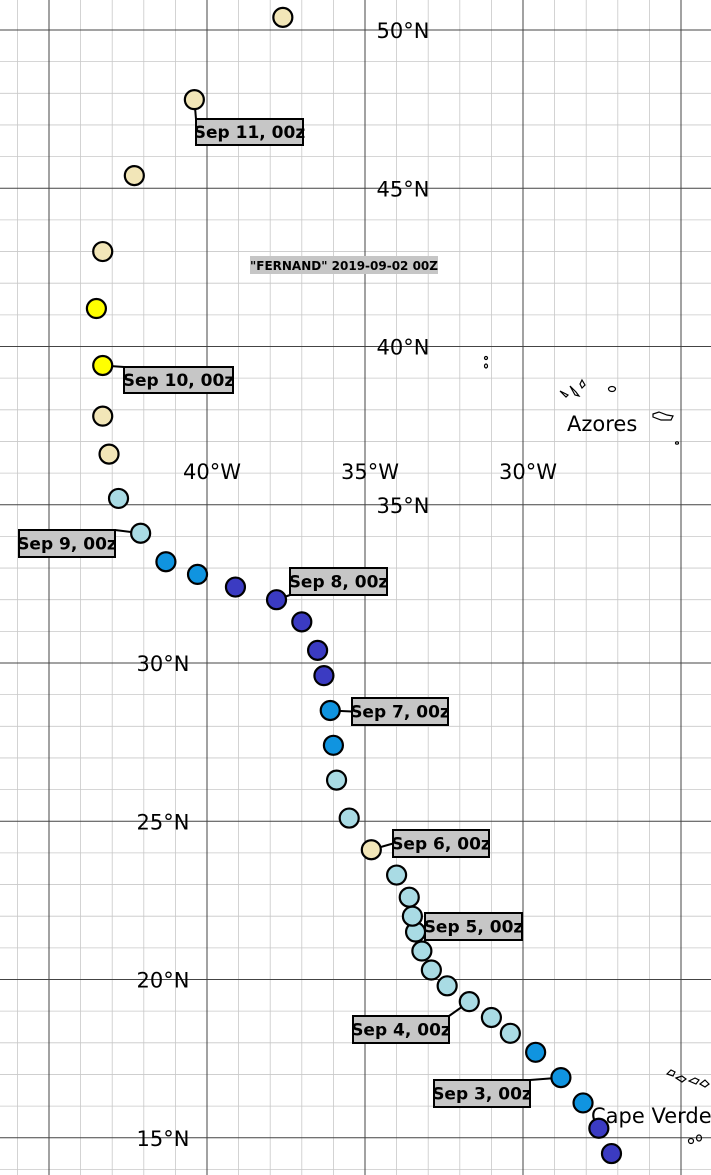 Image resolution: width=711 pixels, height=1175 pixels. Describe the element at coordinates (528, 472) in the screenshot. I see `lon-label: 30°W` at that location.